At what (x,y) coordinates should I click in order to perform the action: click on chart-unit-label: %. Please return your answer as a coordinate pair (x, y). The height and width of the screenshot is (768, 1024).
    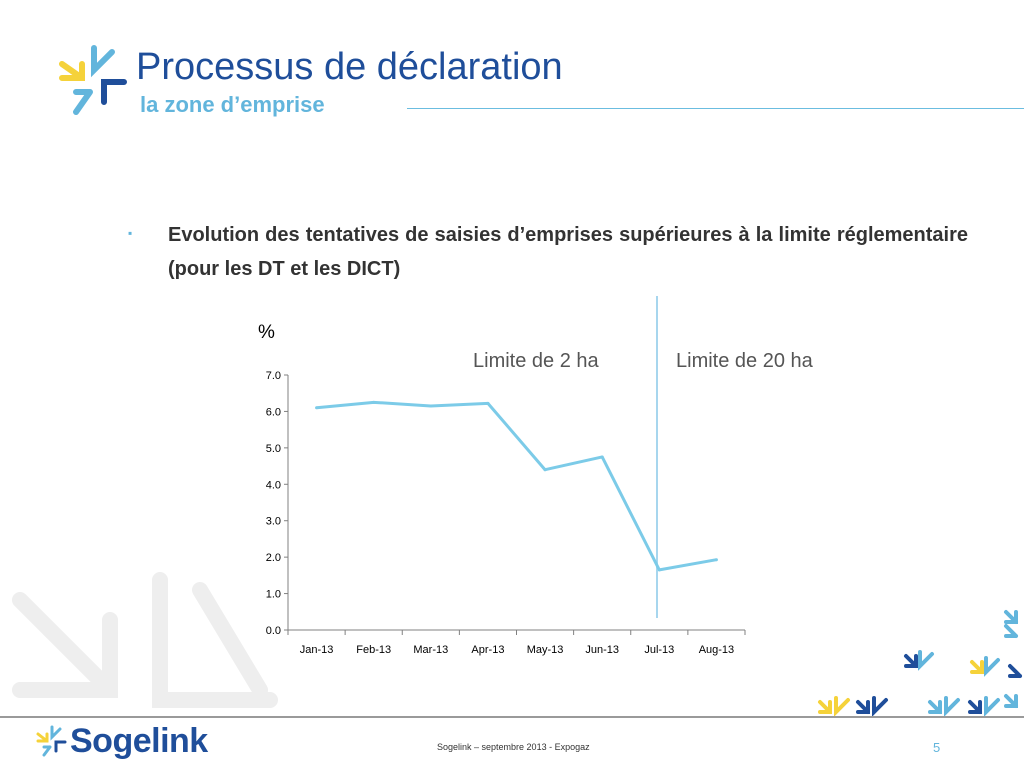
    Looking at the image, I should click on (266, 332).